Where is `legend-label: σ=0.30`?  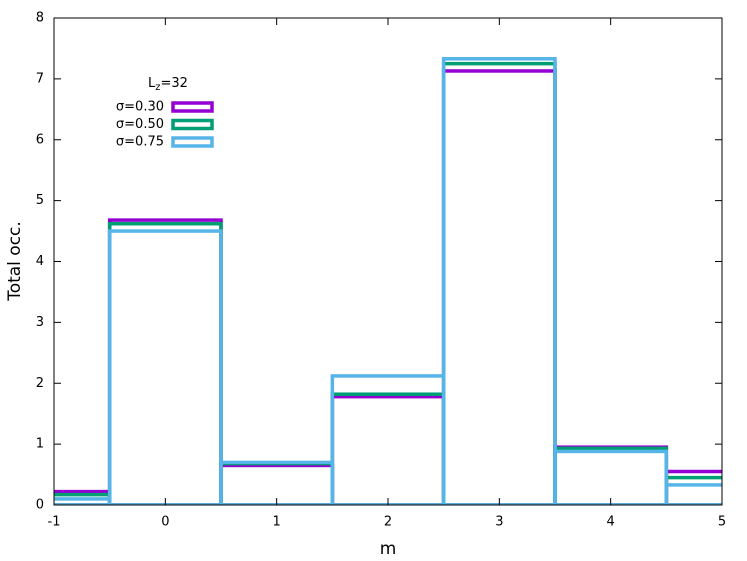 legend-label: σ=0.30 is located at coordinates (140, 107).